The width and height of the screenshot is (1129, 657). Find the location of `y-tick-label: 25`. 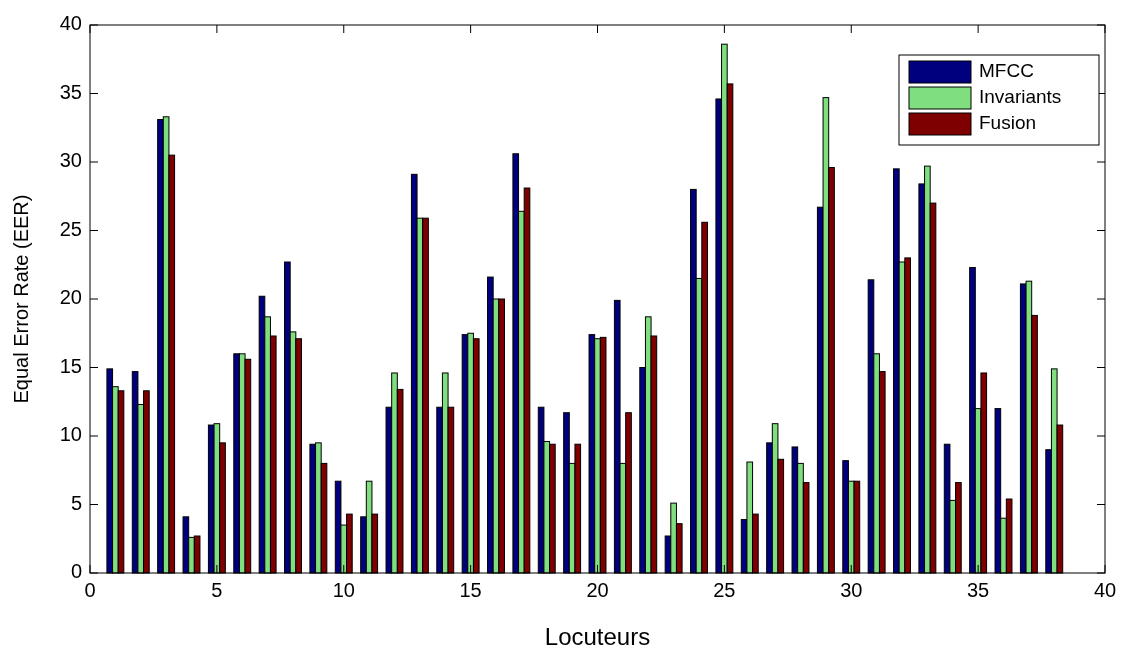

y-tick-label: 25 is located at coordinates (70, 228).